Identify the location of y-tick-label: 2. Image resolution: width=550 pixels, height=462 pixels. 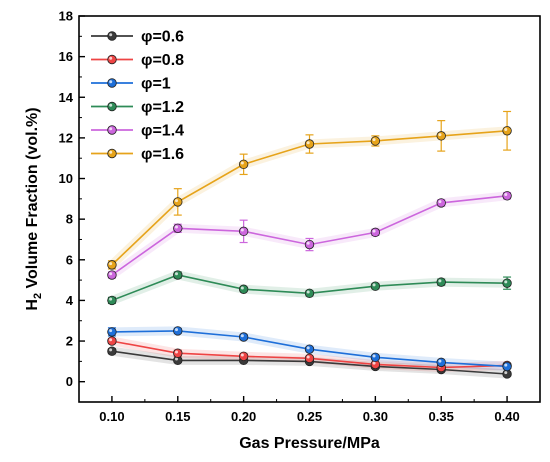
(69, 341).